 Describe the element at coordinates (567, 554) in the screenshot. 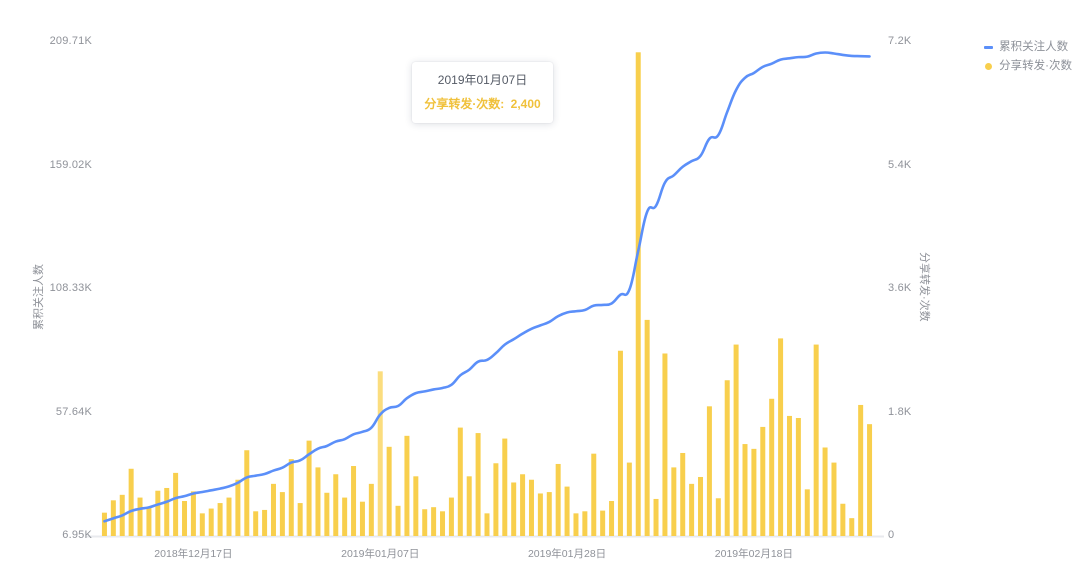

I see `x-axis-tick: 2019年01月28日` at that location.